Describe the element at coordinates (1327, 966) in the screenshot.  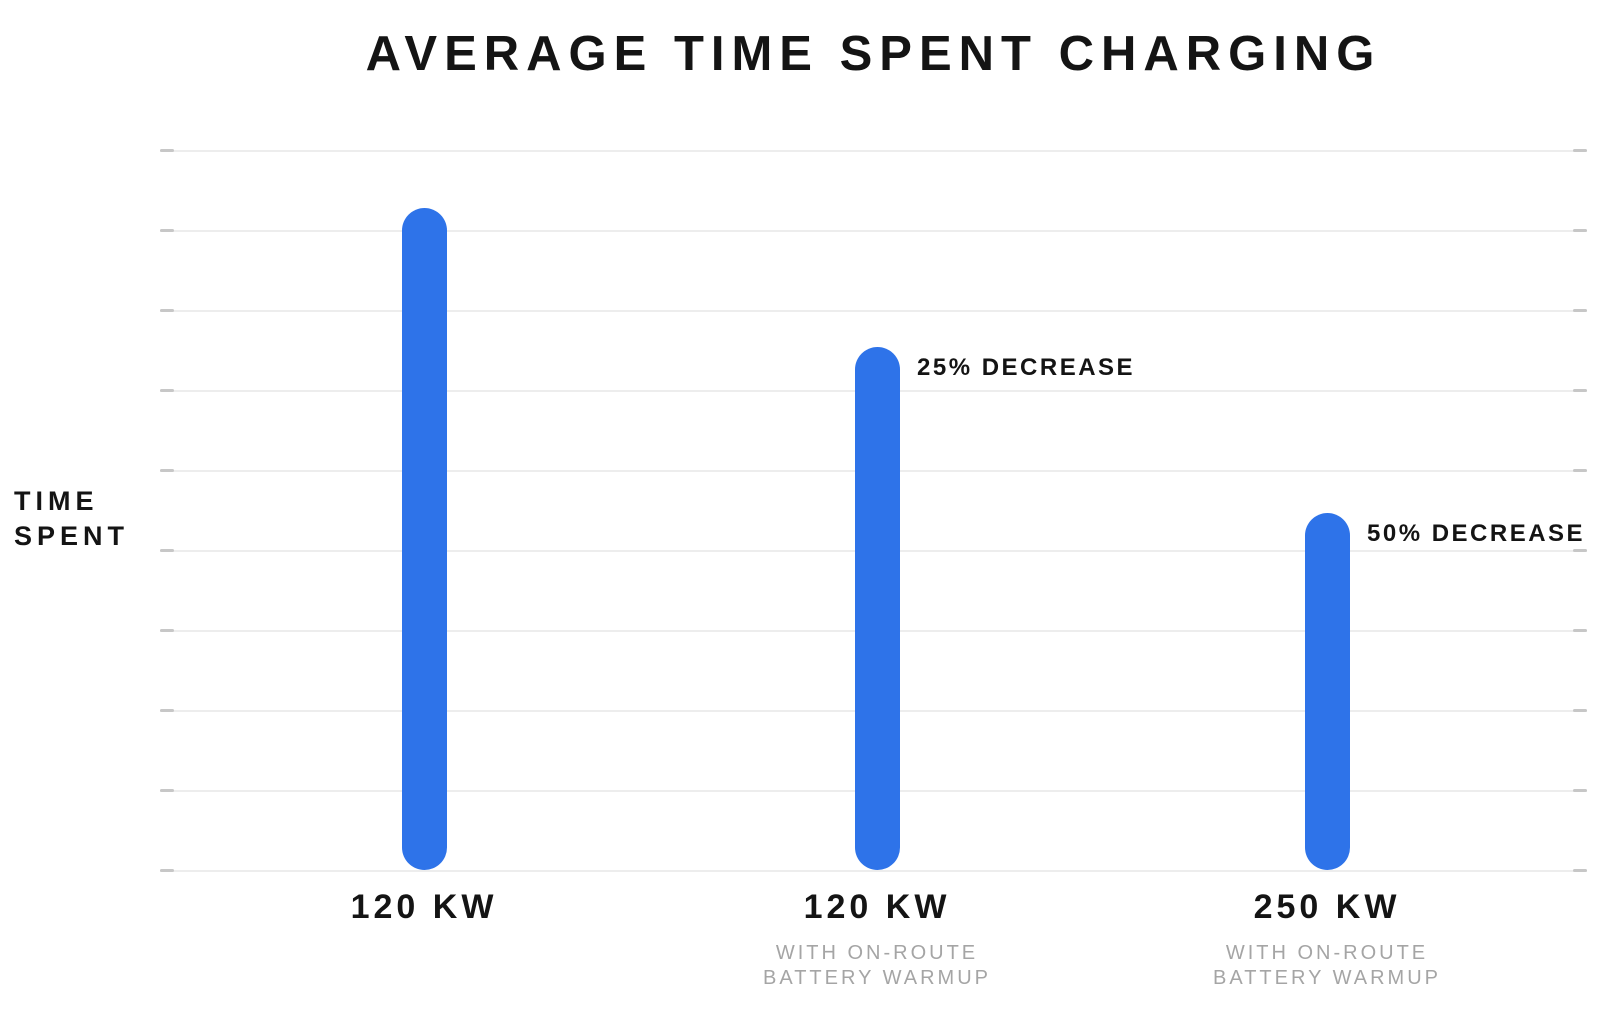
I see `bar-sub-label-3: WITH ON-ROUTE BATTERY WARMUP` at that location.